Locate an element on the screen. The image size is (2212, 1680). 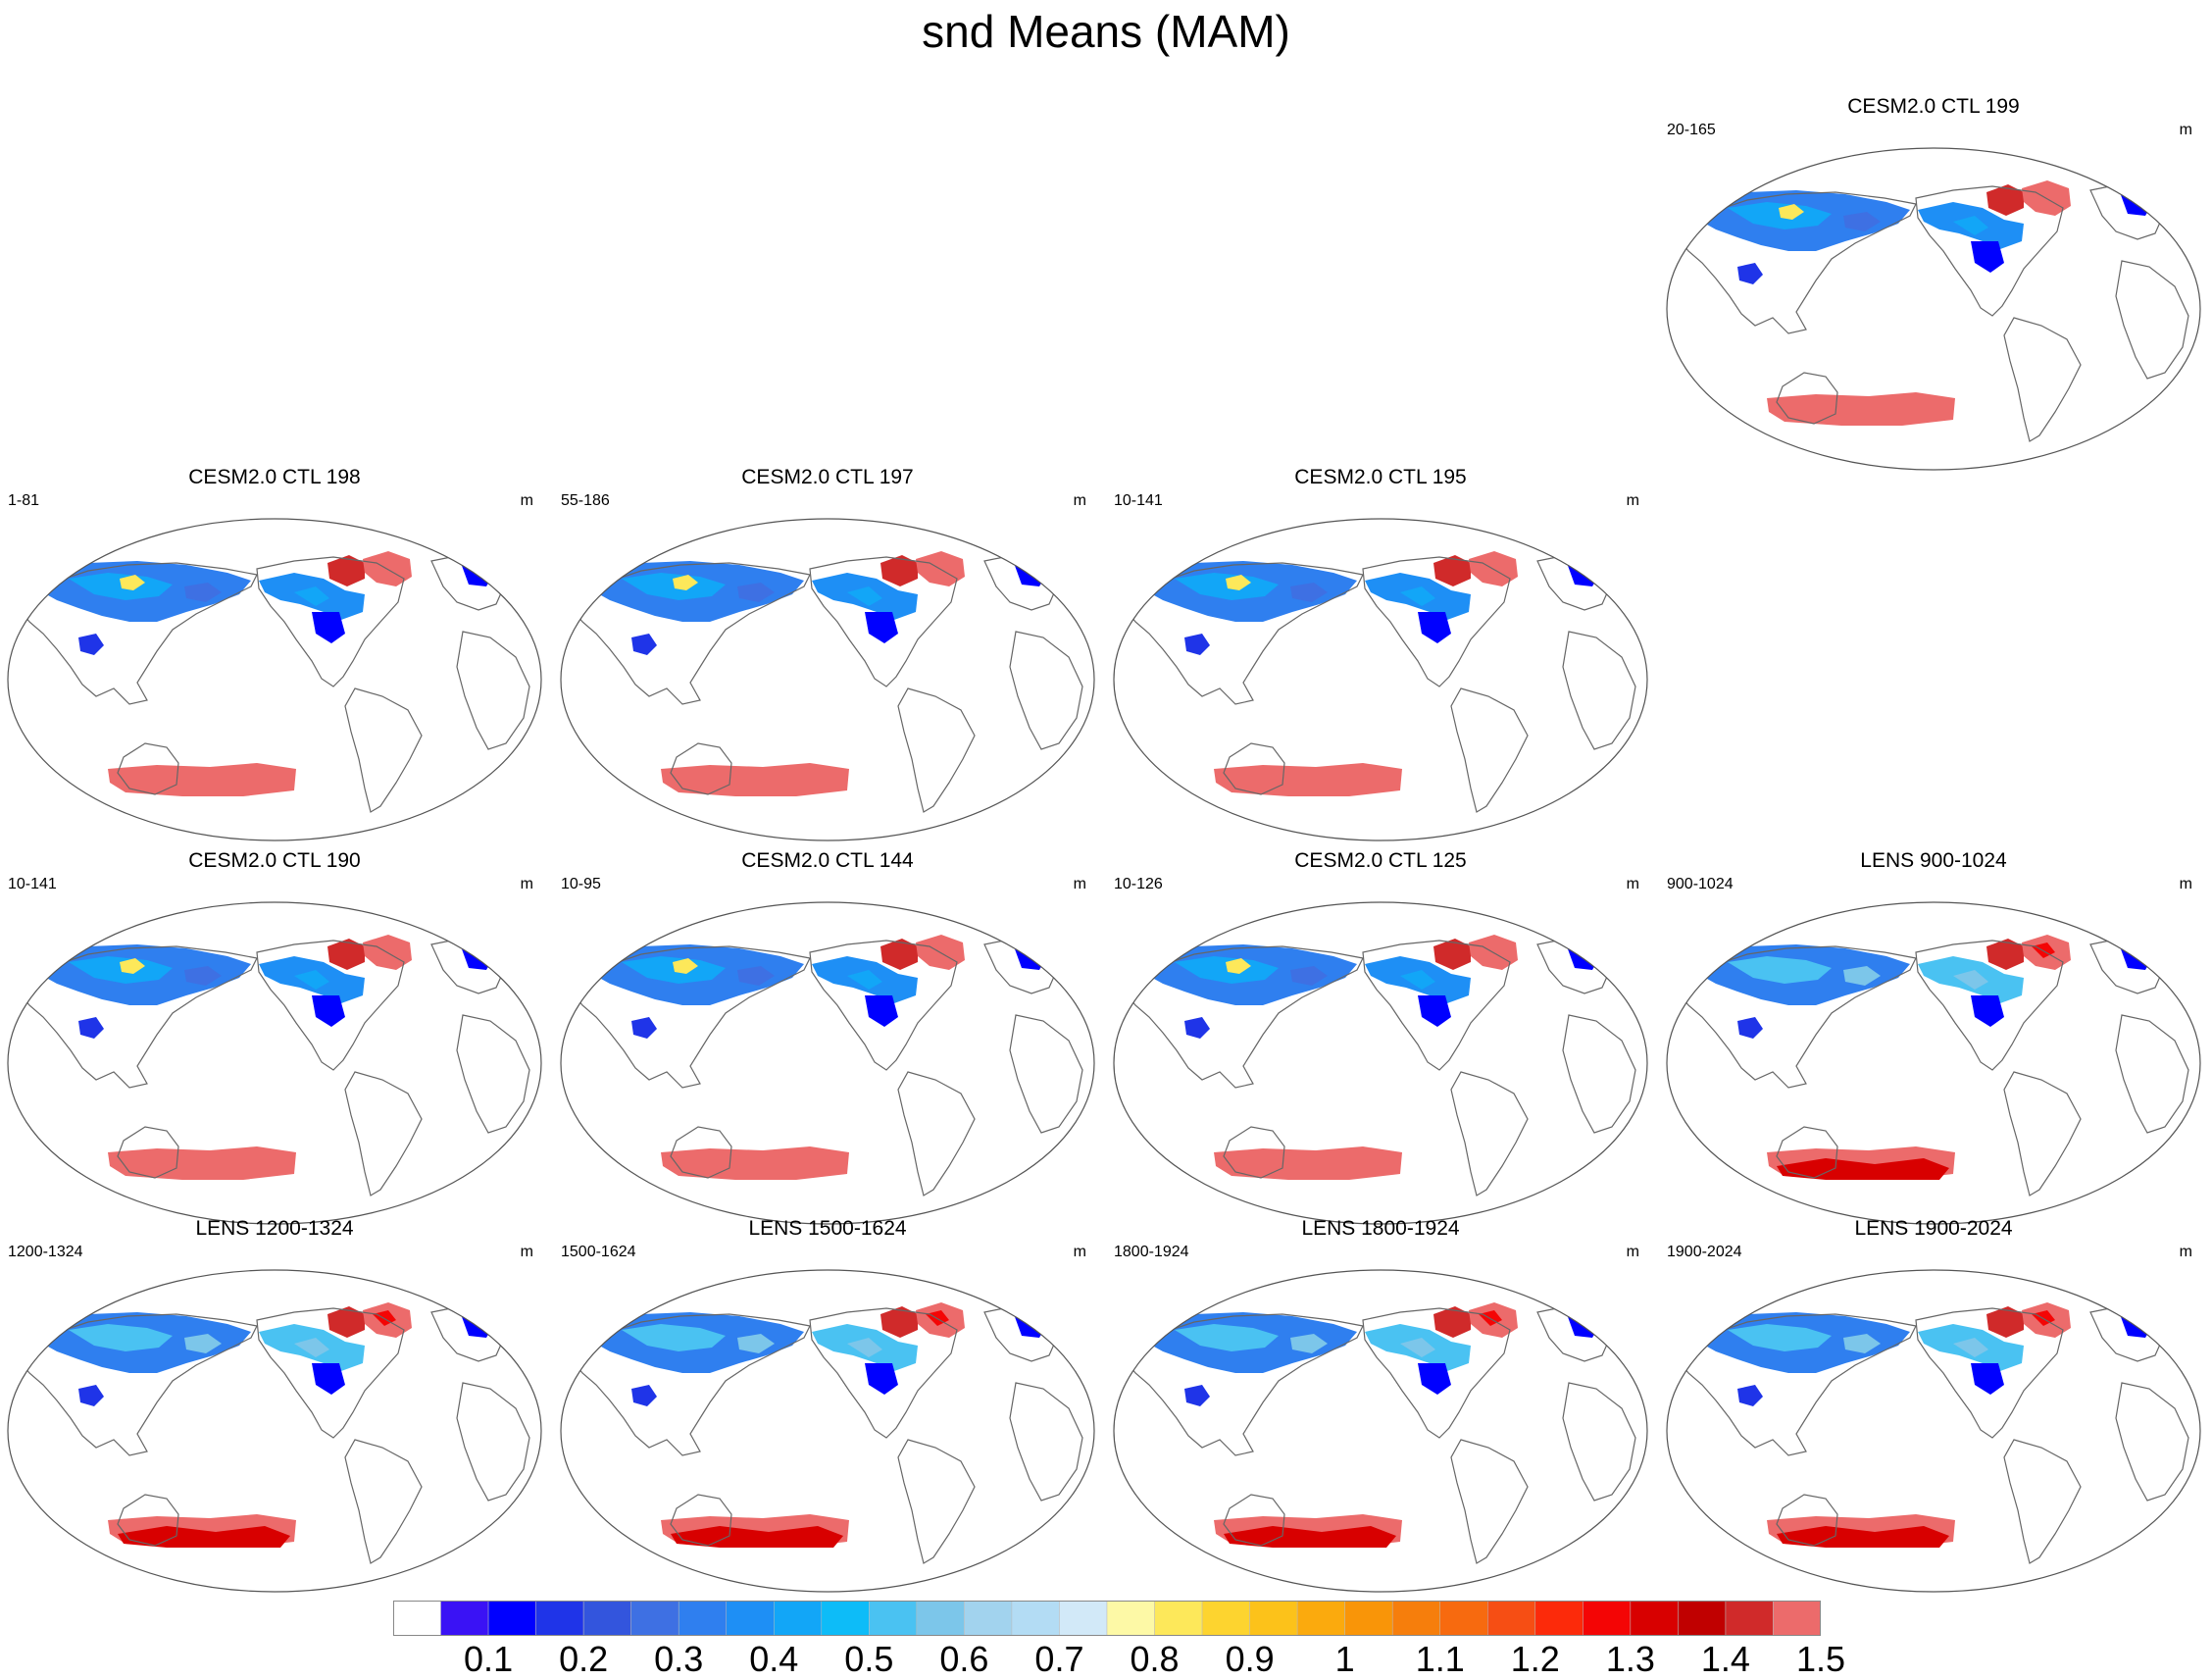
map-panel: LENS 900-1024 900-1024 m is located at coordinates (1934, 1039).